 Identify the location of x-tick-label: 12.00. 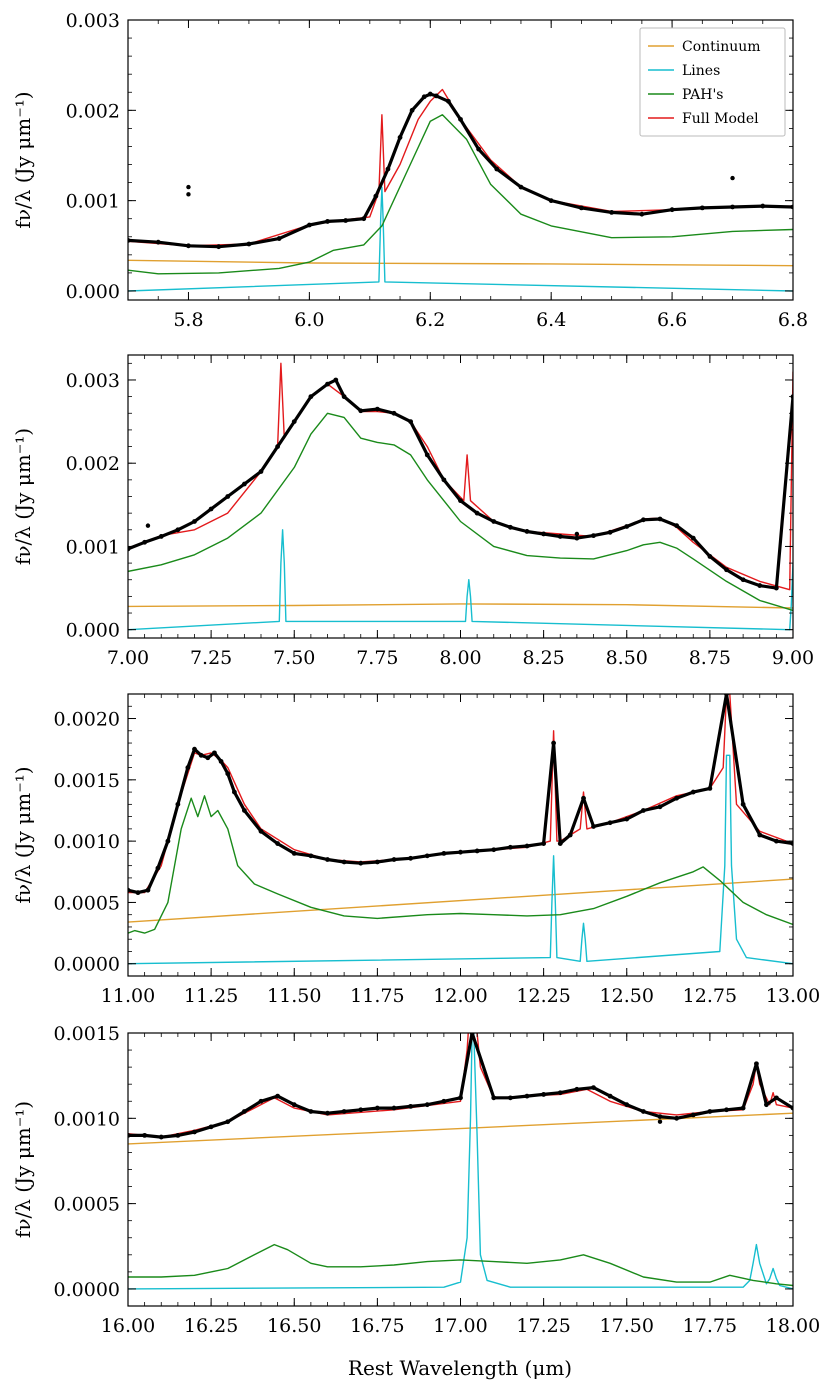
(460, 996).